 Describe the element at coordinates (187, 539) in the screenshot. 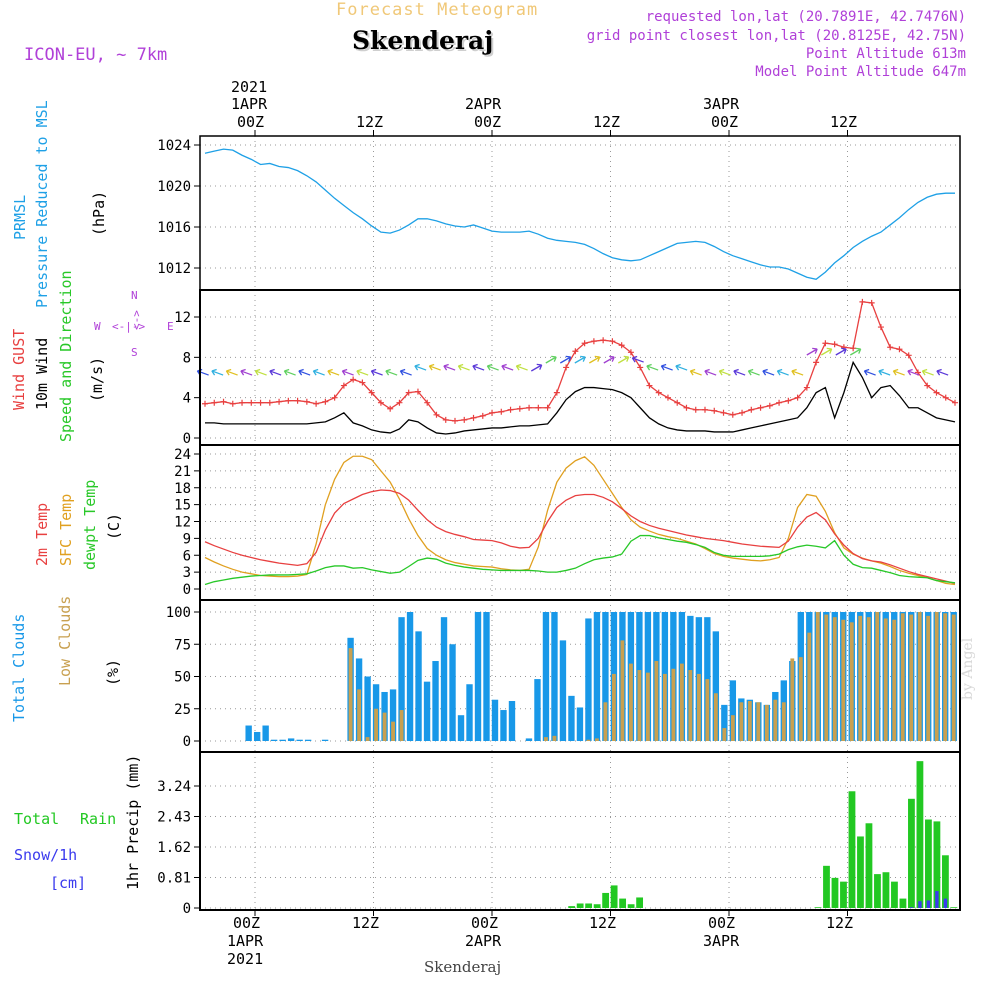

I see `y-tick-label: 9` at that location.